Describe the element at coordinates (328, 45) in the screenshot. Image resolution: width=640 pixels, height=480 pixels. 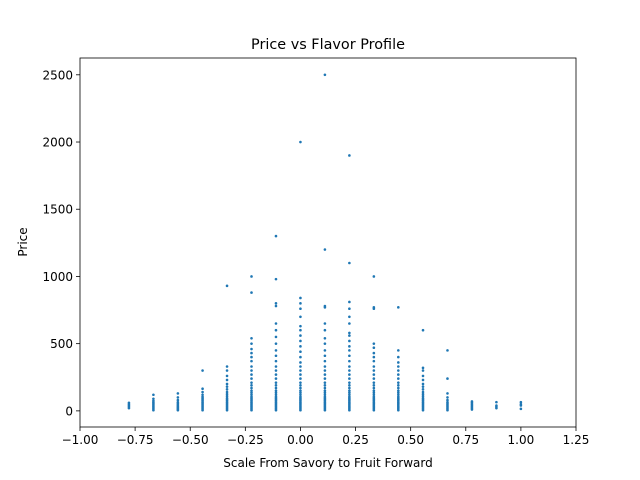
I see `chart-title: Price vs Flavor Profile` at that location.